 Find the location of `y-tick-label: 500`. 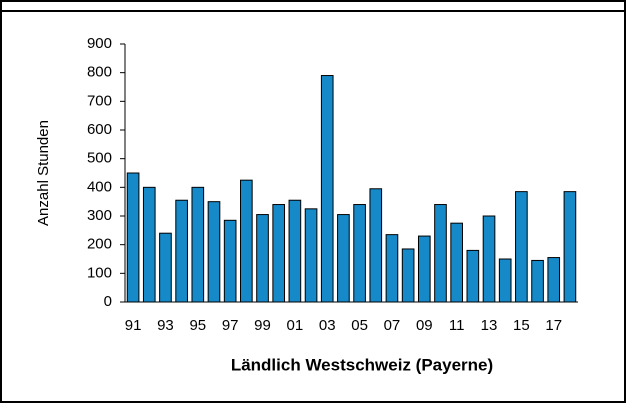

y-tick-label: 500 is located at coordinates (99, 158).